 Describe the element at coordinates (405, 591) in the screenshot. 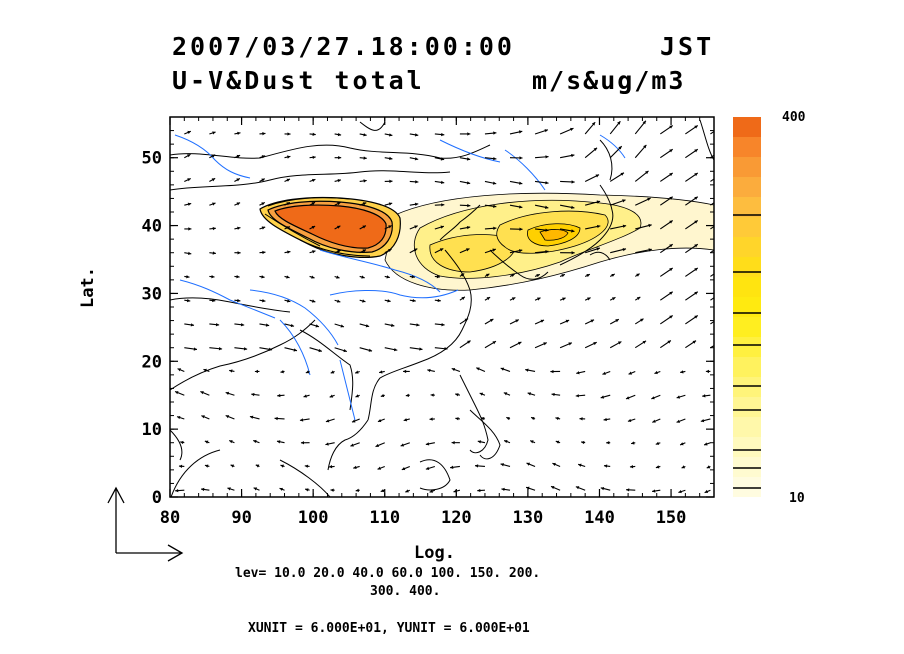

I see `contour-levels-cont: 300. 400.` at that location.